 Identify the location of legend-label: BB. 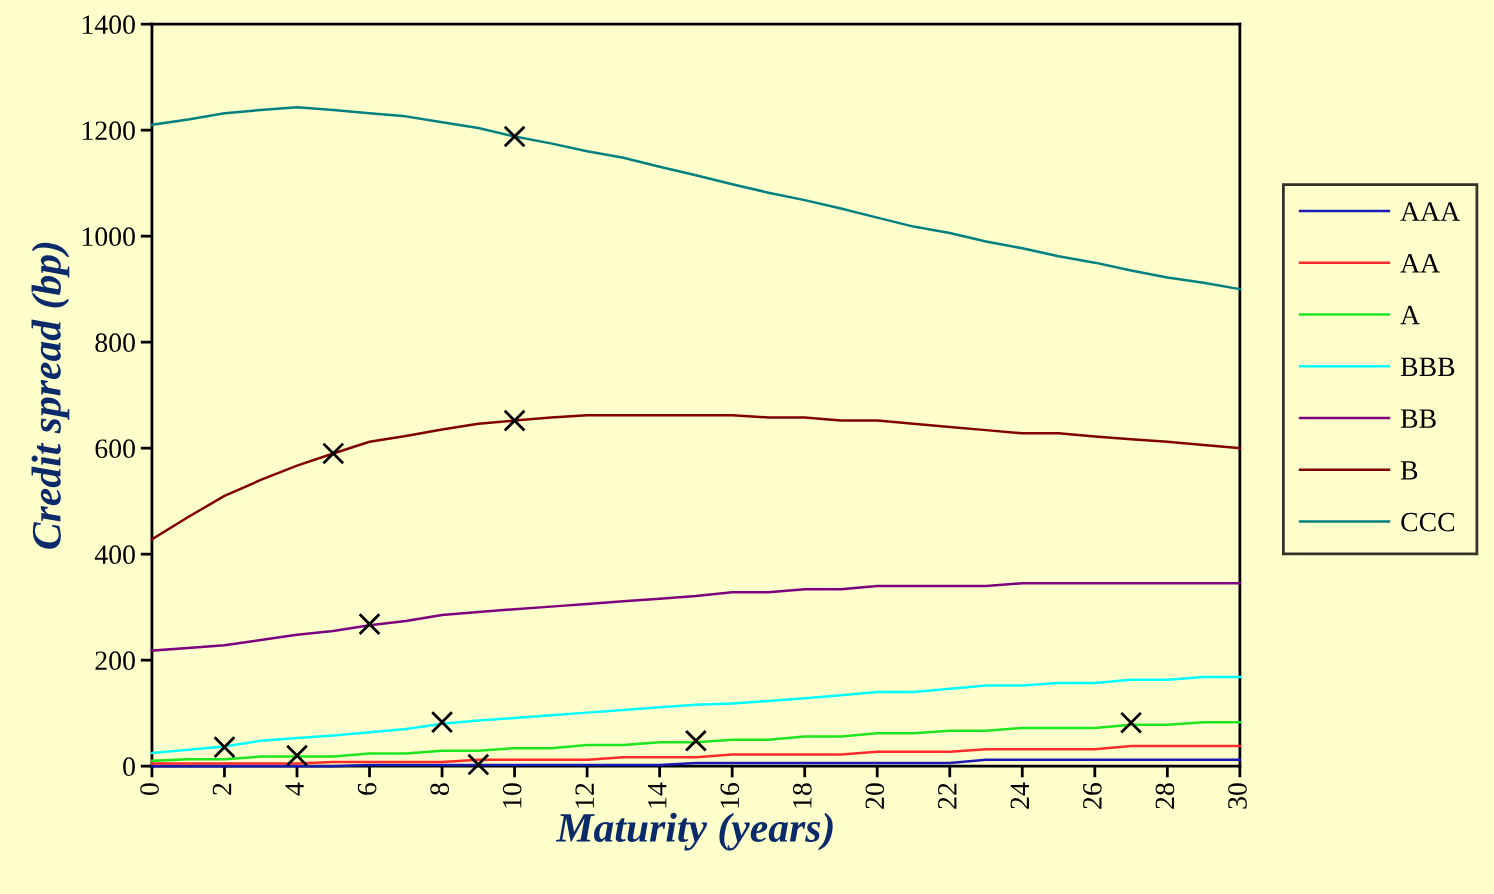
(1418, 418).